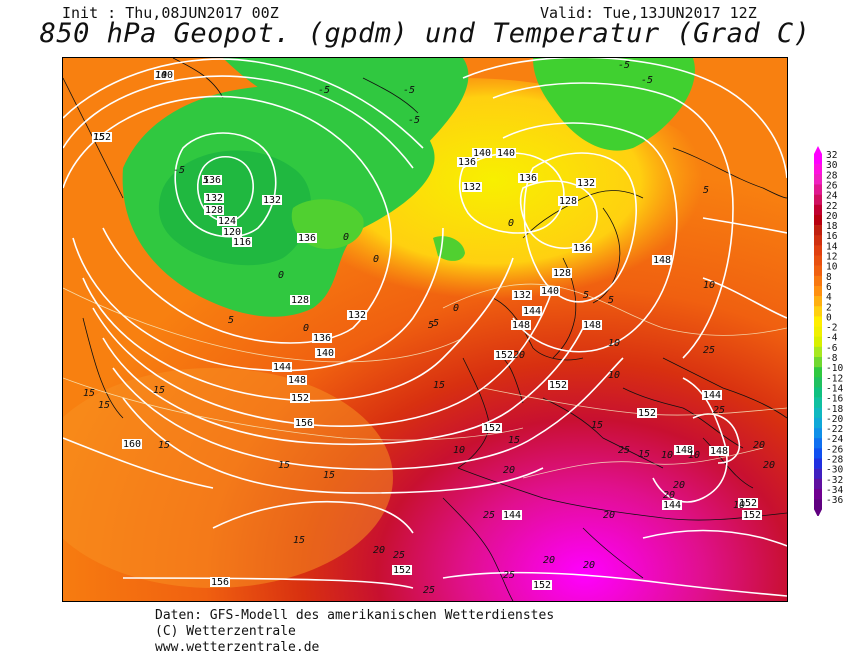 The height and width of the screenshot is (657, 850). Describe the element at coordinates (832, 338) in the screenshot. I see `colorbar-level-label: -4` at that location.